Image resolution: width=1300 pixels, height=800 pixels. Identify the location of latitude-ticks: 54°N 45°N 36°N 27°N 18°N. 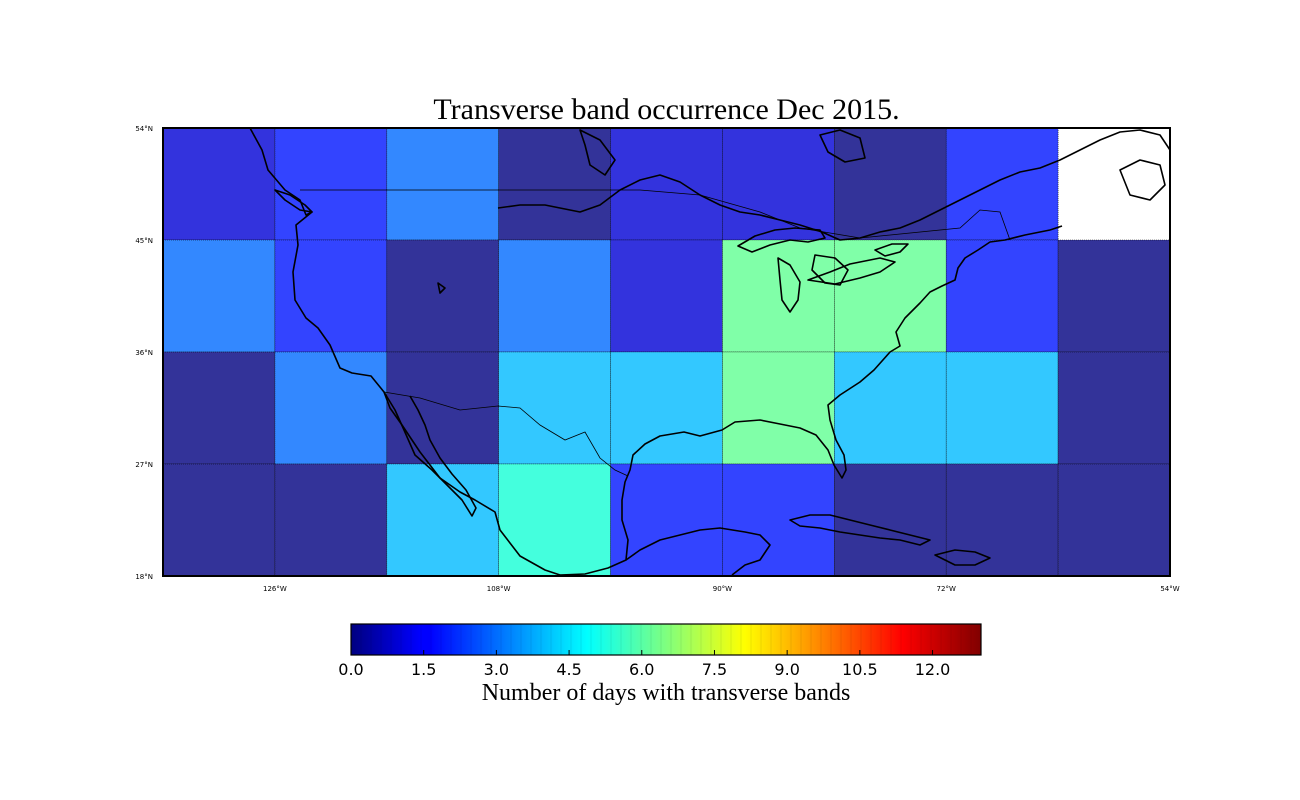
(144, 353).